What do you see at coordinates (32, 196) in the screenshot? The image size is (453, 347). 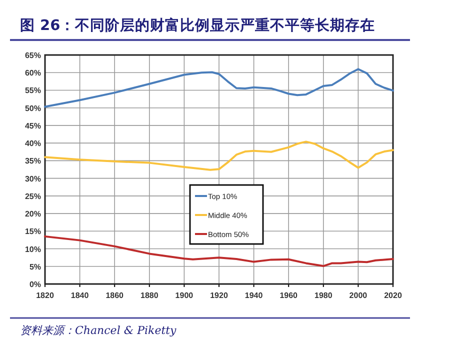 I see `y-tick-label: 25%` at bounding box center [32, 196].